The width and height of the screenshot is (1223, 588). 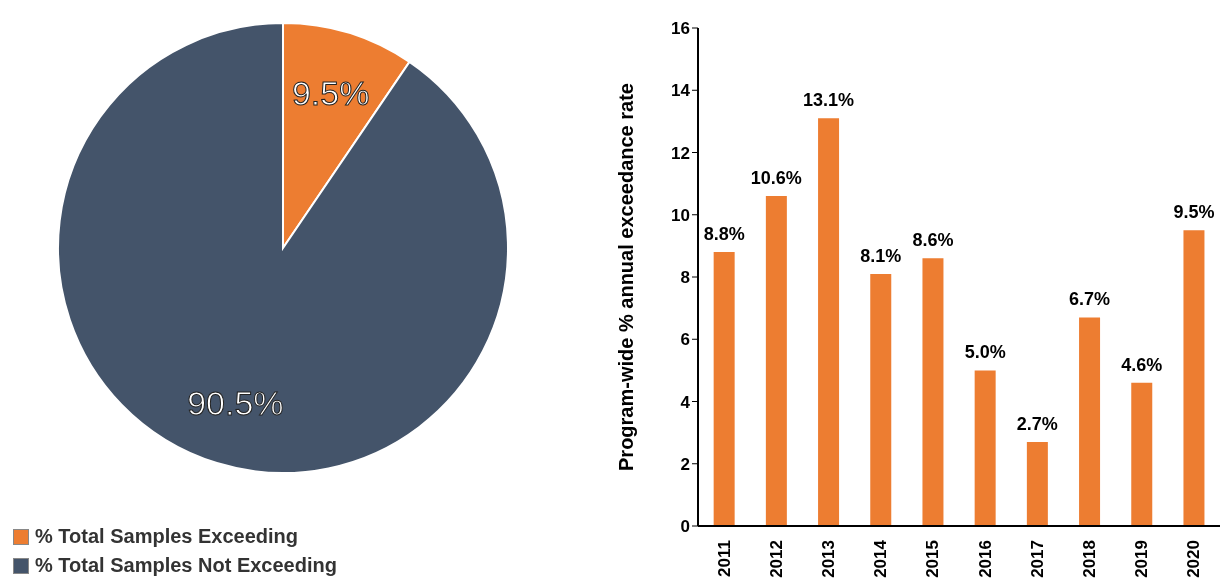 I want to click on x-tick-label: 2019, so click(x=1142, y=559).